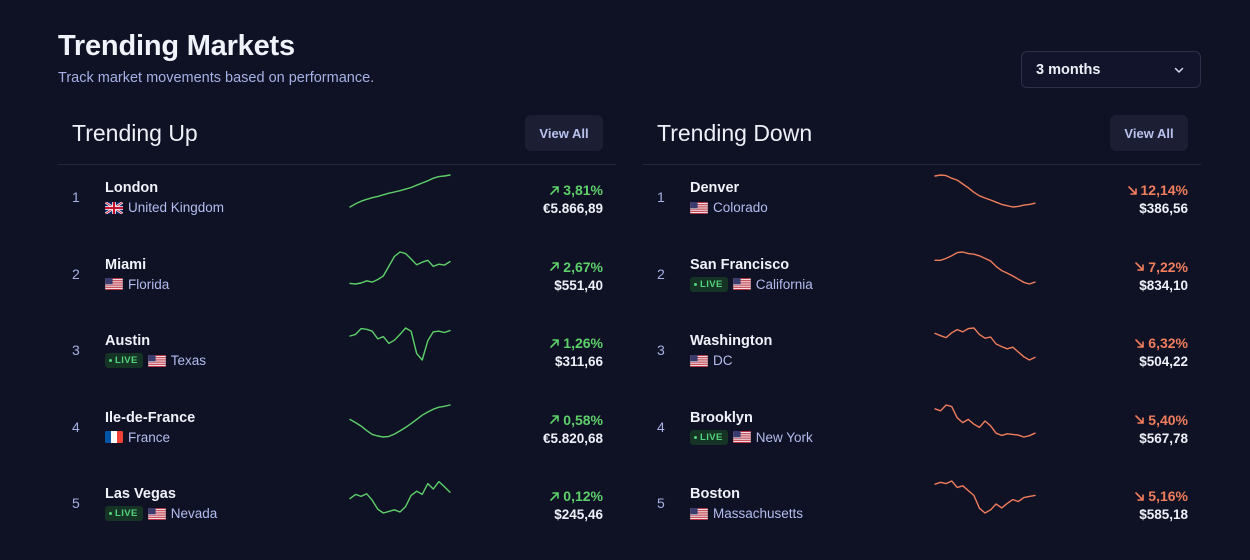  I want to click on trending-up-title: Trending Up, so click(135, 133).